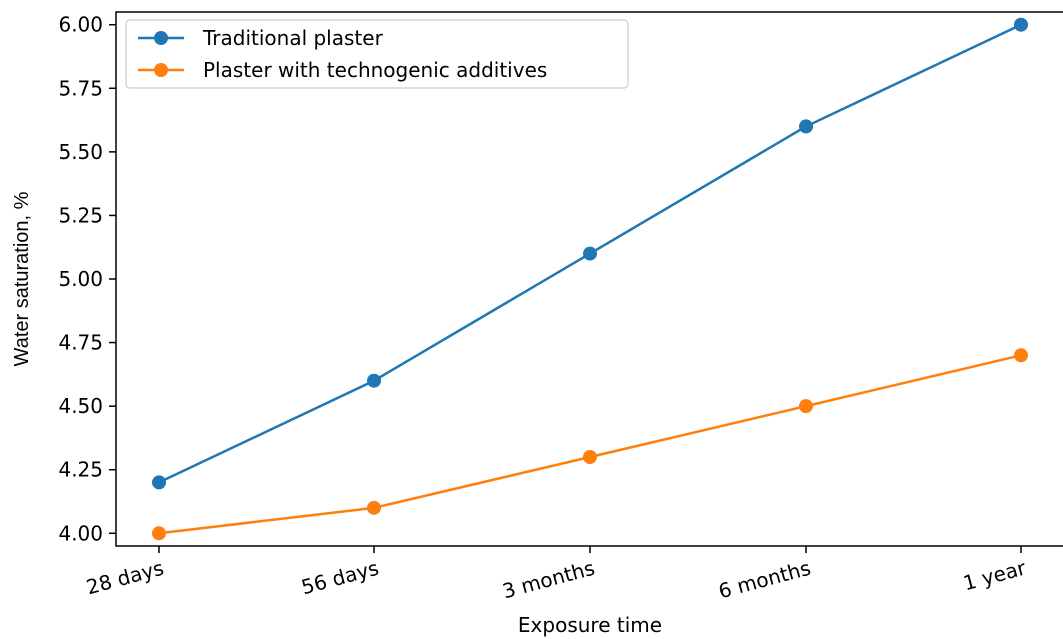 Image resolution: width=1063 pixels, height=639 pixels. What do you see at coordinates (995, 575) in the screenshot?
I see `x-tick-label: 1 year` at bounding box center [995, 575].